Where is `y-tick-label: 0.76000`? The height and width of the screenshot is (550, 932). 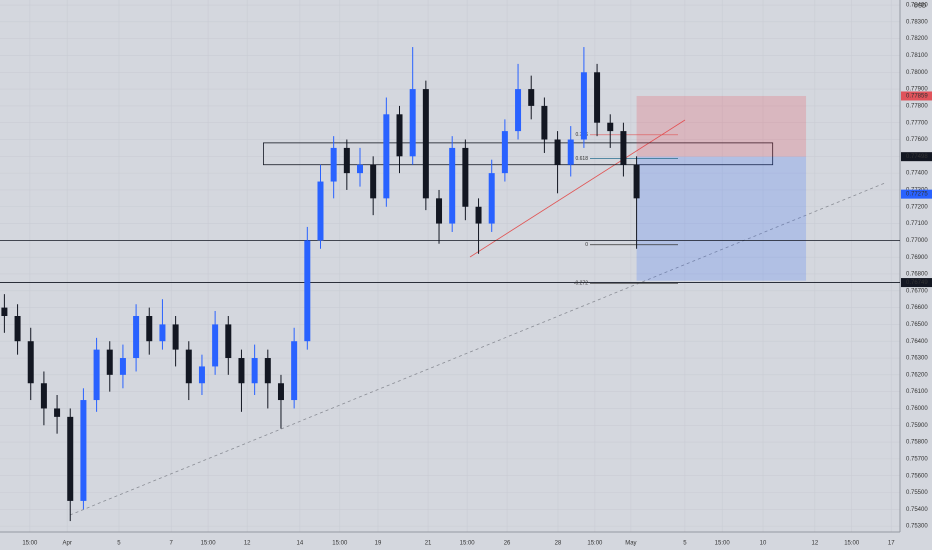 y-tick-label: 0.76000 is located at coordinates (917, 409).